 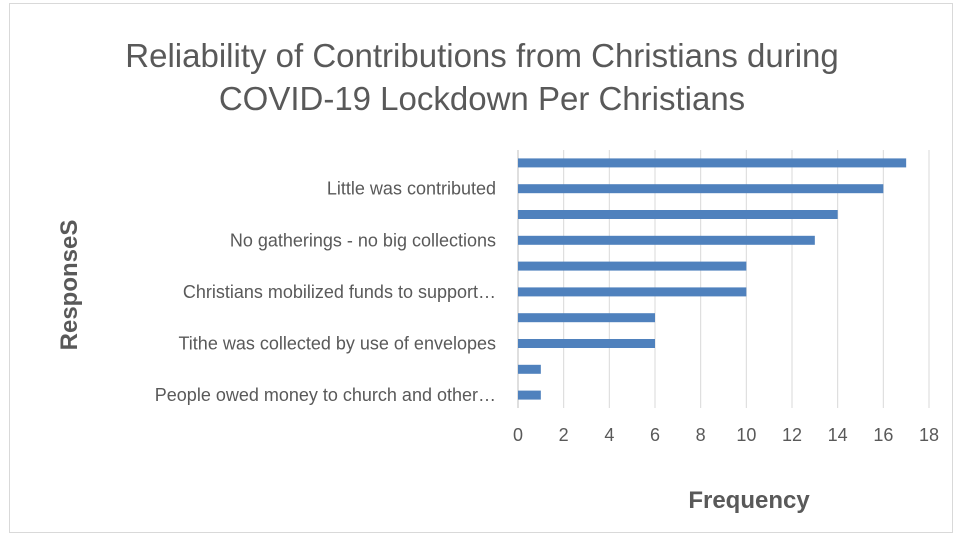 What do you see at coordinates (929, 435) in the screenshot?
I see `x-tick-label: 18` at bounding box center [929, 435].